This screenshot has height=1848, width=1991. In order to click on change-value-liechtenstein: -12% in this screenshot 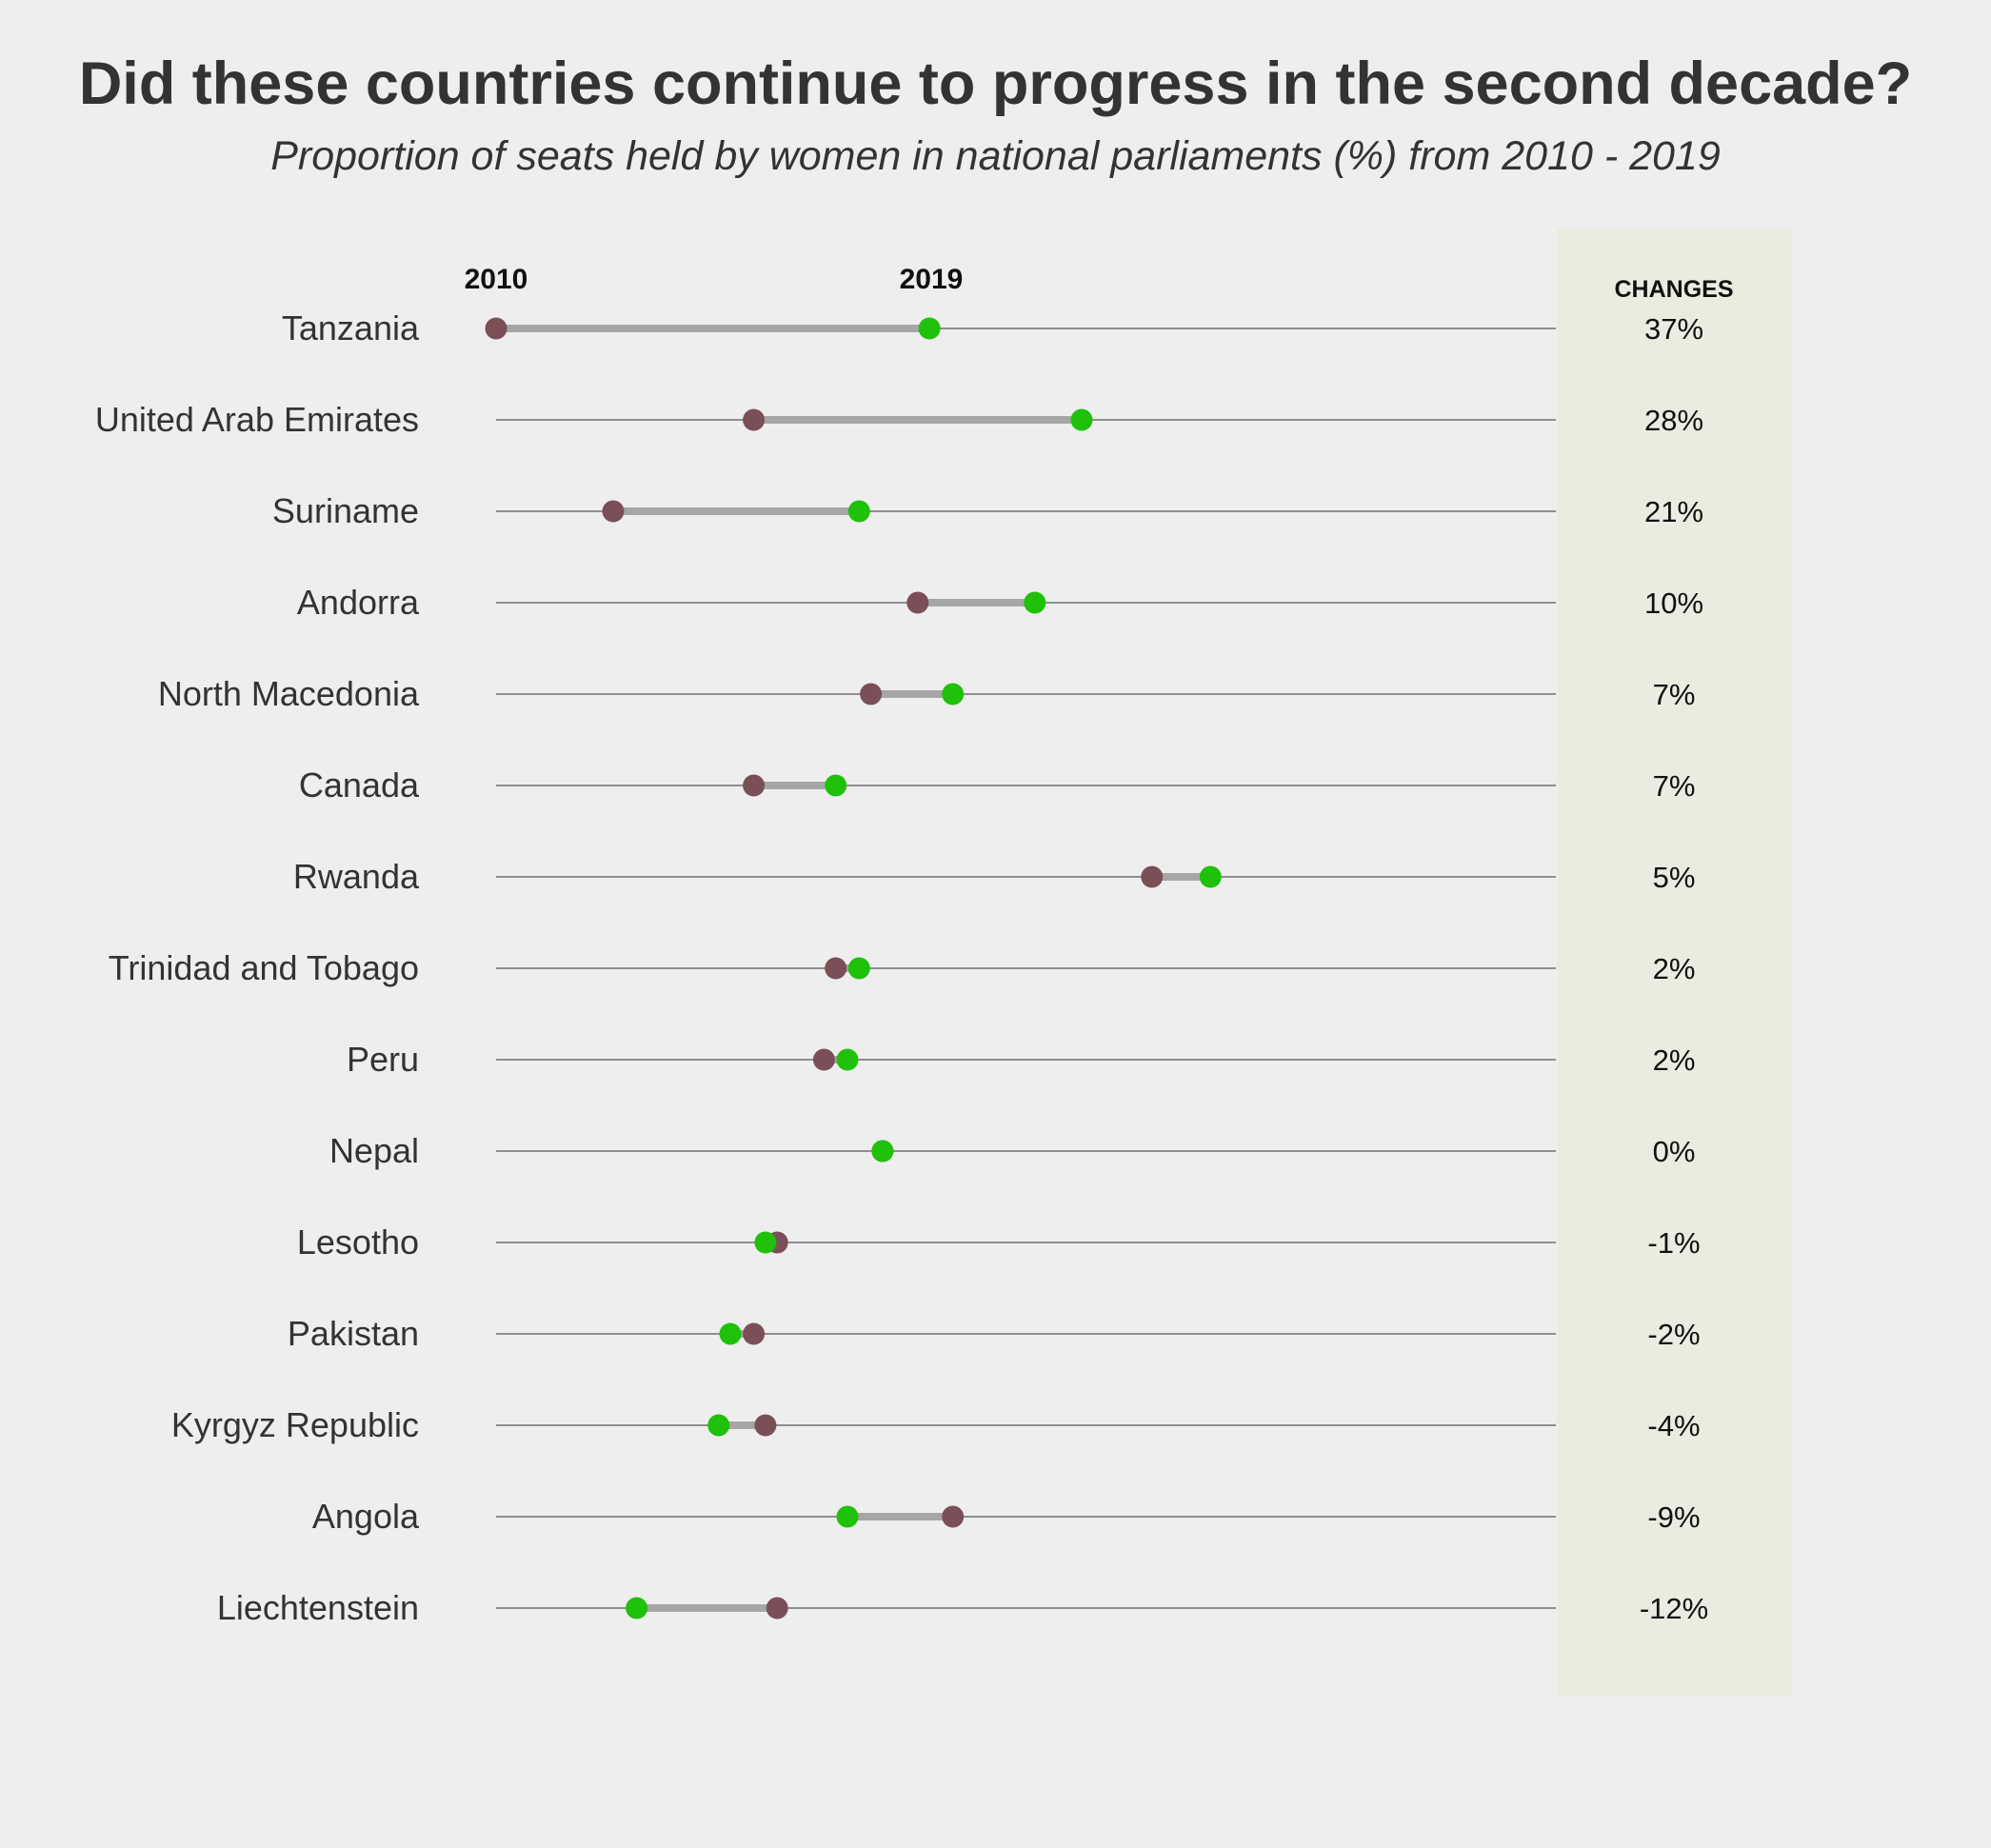, I will do `click(1674, 1608)`.